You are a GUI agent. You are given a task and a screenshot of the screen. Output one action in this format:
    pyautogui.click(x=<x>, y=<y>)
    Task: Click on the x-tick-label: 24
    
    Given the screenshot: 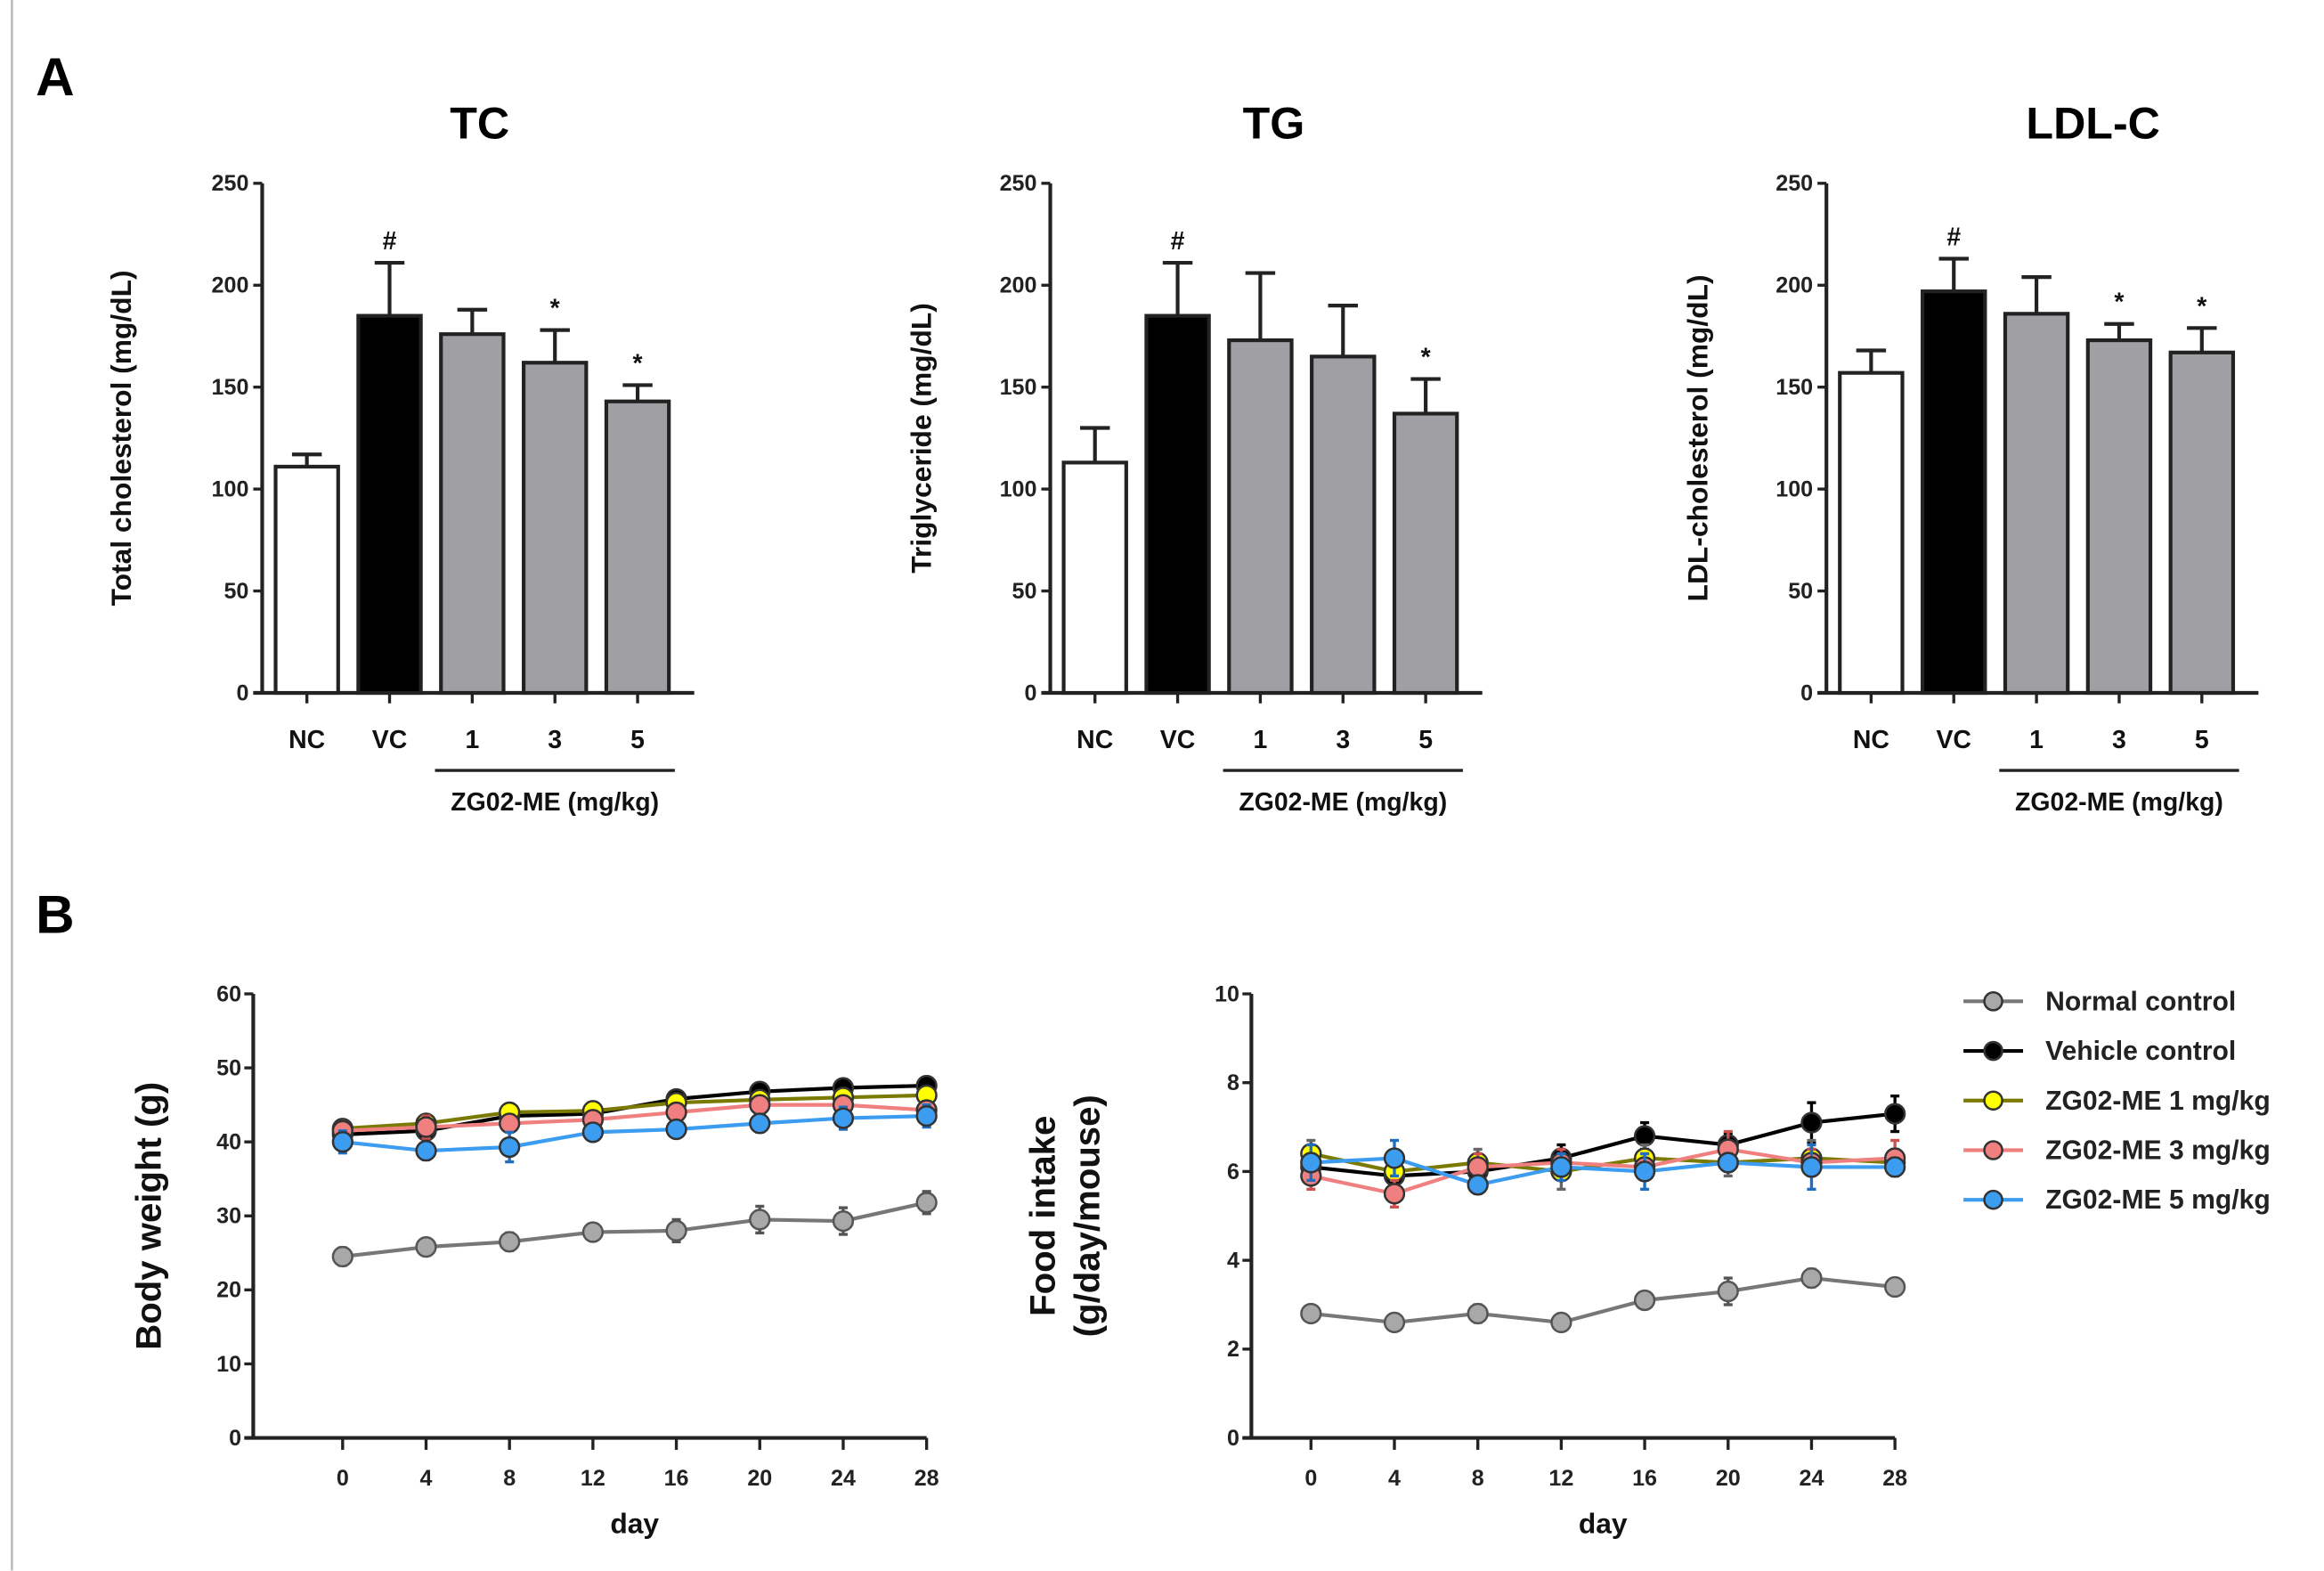 What is the action you would take?
    pyautogui.click(x=1812, y=1478)
    